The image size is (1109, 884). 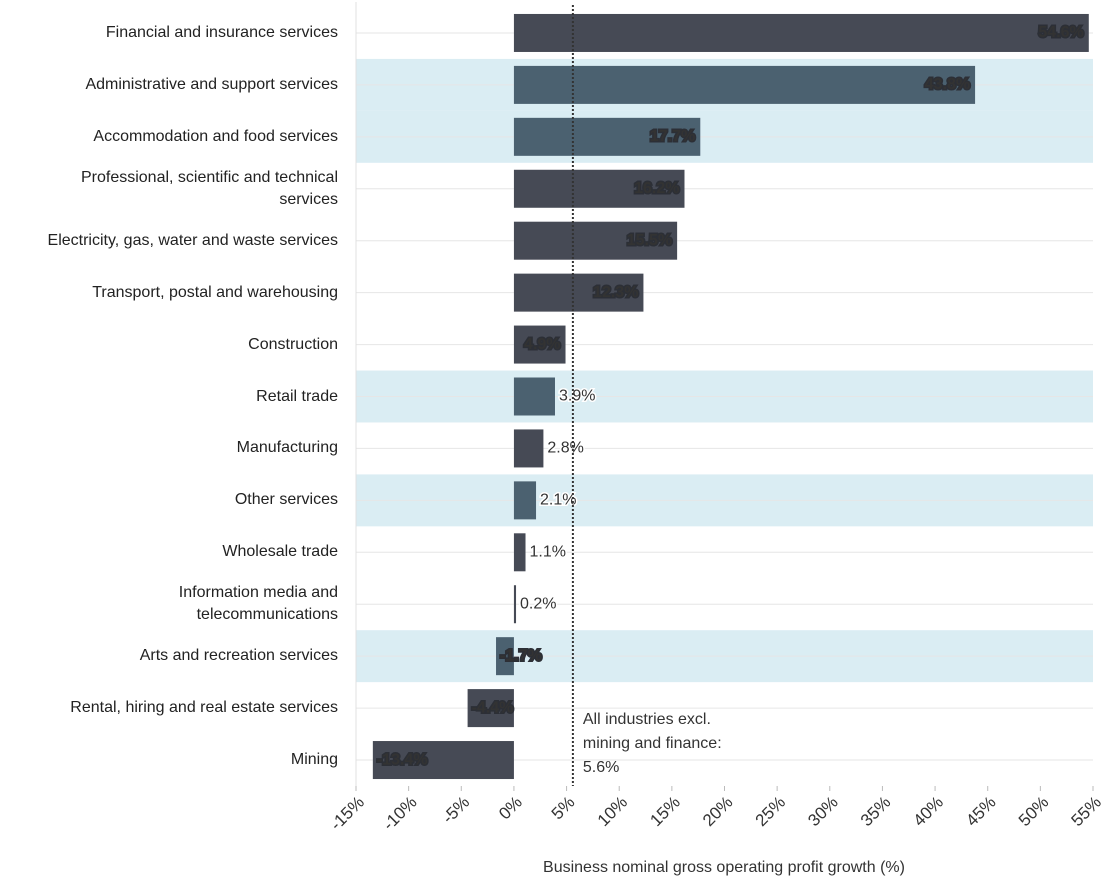 I want to click on x-tick-label: 40%, so click(x=928, y=811).